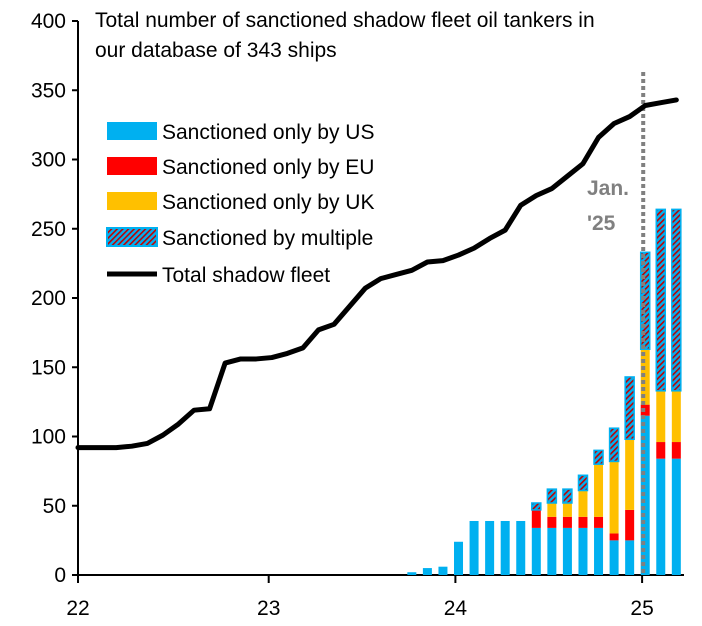  Describe the element at coordinates (48, 229) in the screenshot. I see `y-tick-label: 250` at that location.